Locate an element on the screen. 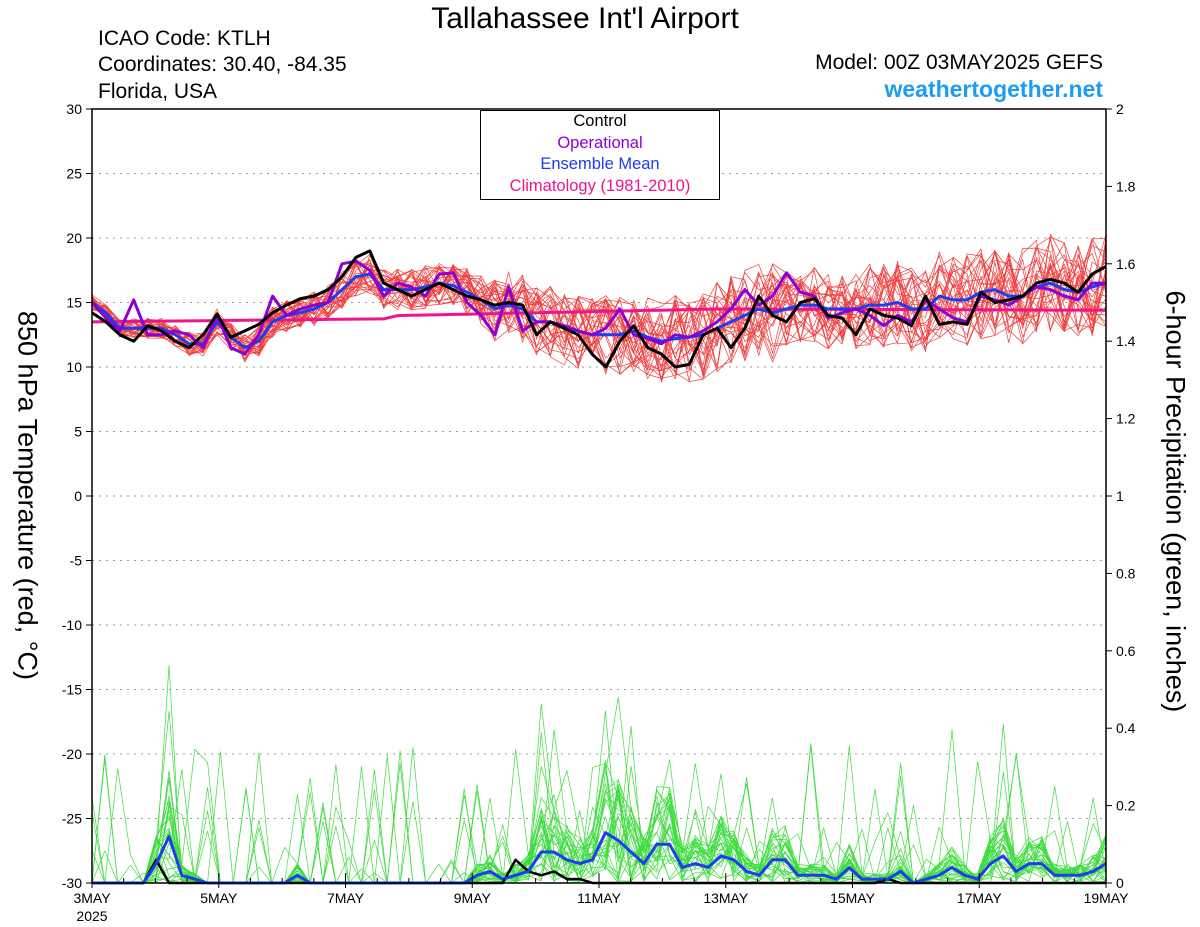 The height and width of the screenshot is (927, 1200). temp-operational-line is located at coordinates (598, 307).